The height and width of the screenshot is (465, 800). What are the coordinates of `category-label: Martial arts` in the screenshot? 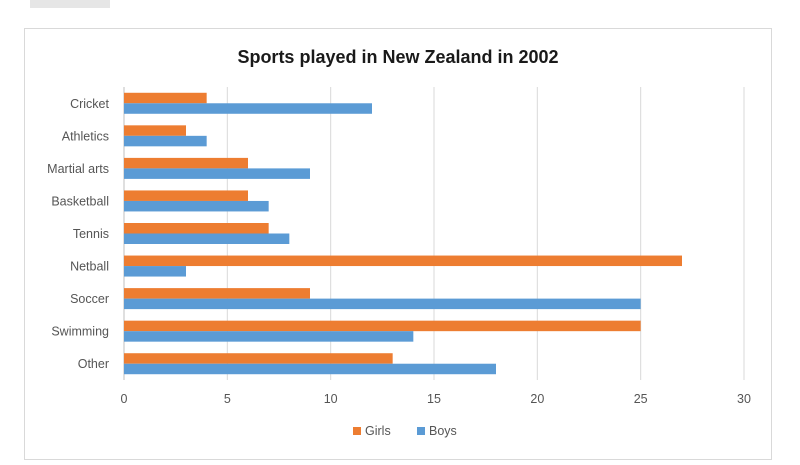 It's located at (78, 169).